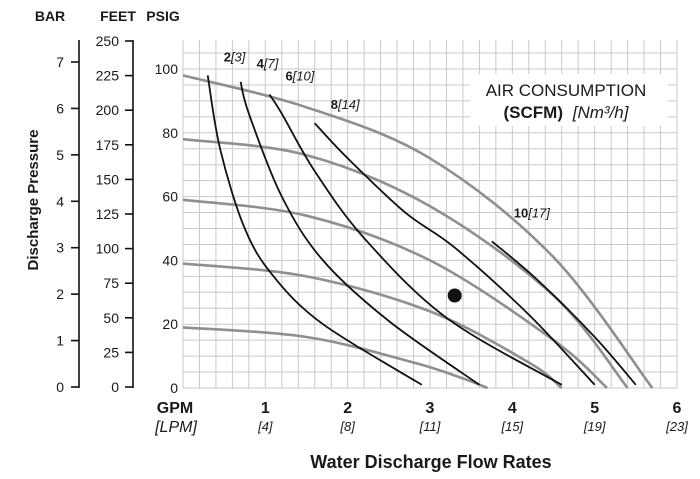 The width and height of the screenshot is (700, 479). What do you see at coordinates (261, 63) in the screenshot?
I see `air-curve-label-scfm: 4` at bounding box center [261, 63].